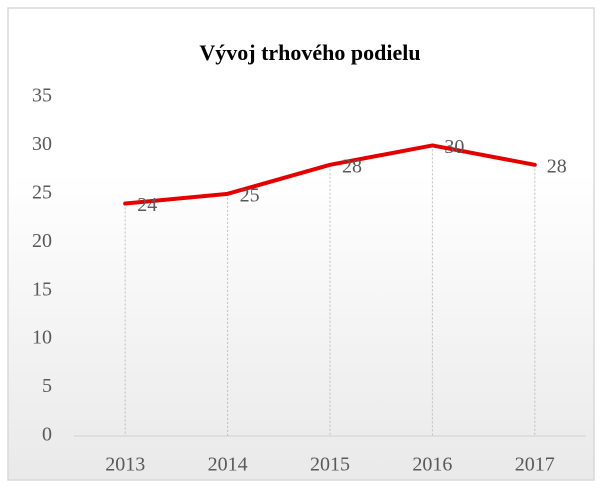  Describe the element at coordinates (42, 289) in the screenshot. I see `y-tick-label: 15` at that location.